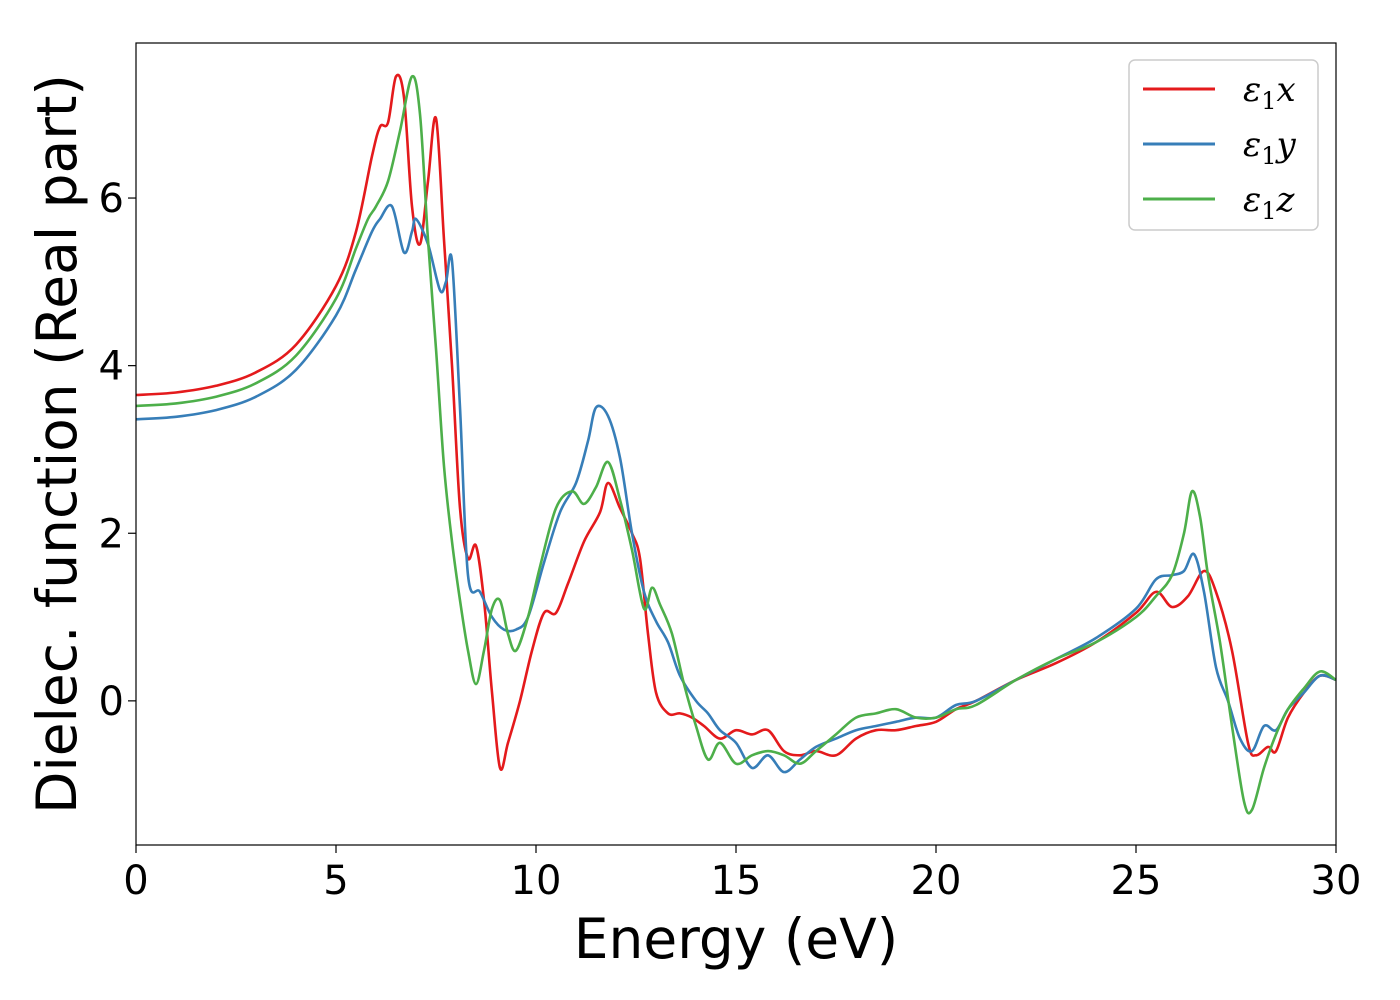 The height and width of the screenshot is (1000, 1400). I want to click on x-tick-label: 25, so click(1136, 881).